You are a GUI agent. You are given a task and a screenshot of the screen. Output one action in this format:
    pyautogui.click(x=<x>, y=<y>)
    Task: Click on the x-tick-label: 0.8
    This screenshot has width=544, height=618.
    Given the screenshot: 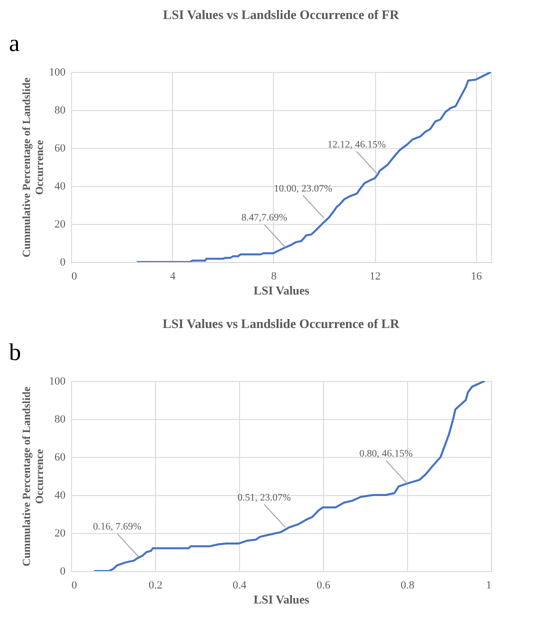 What is the action you would take?
    pyautogui.click(x=407, y=586)
    